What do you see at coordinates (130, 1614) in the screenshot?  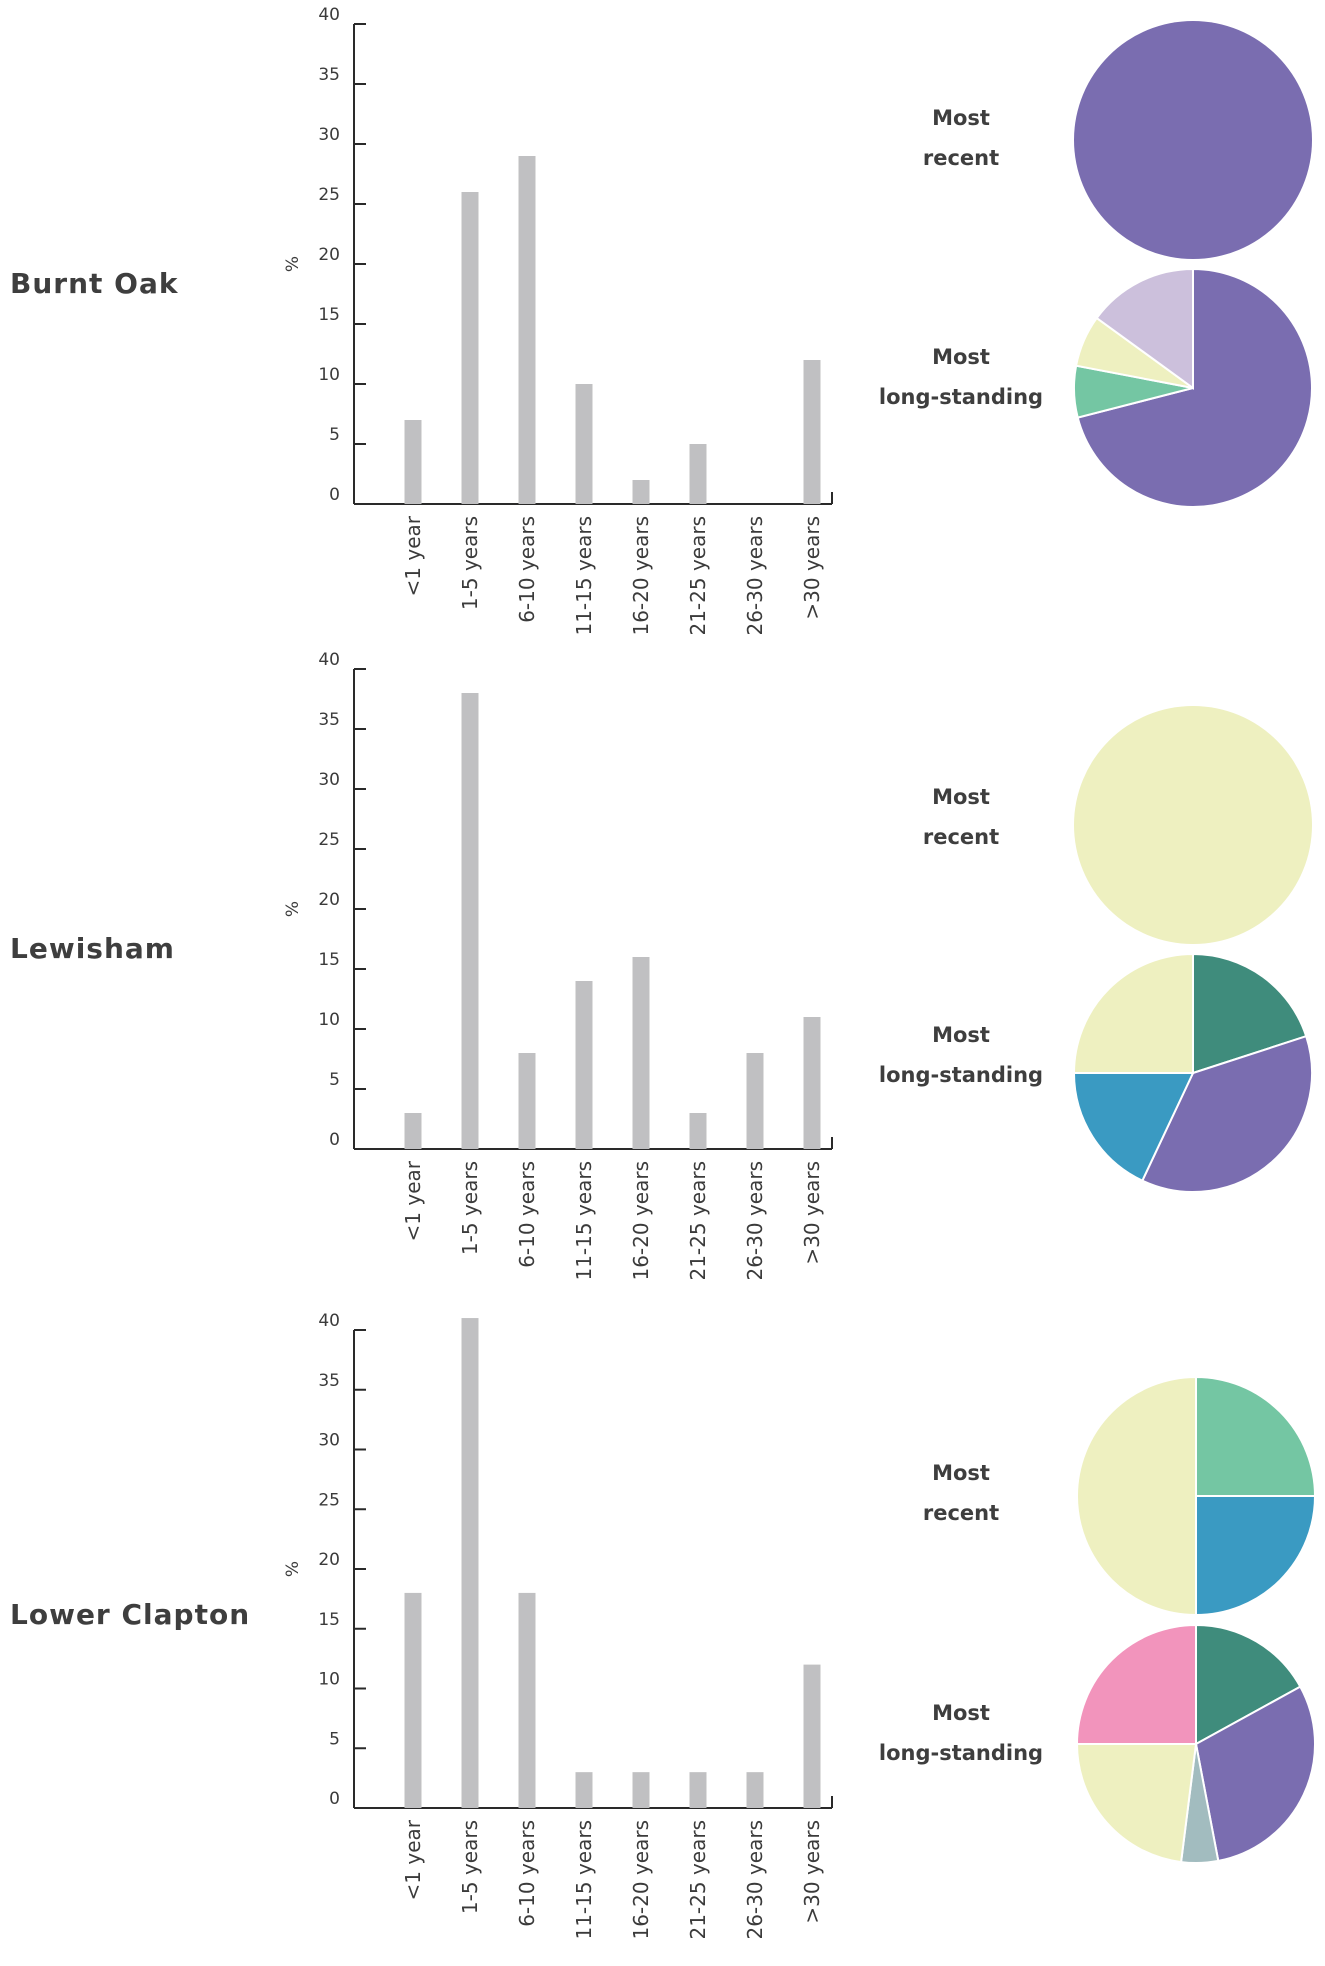 I see `area-title: Lower Clapton` at bounding box center [130, 1614].